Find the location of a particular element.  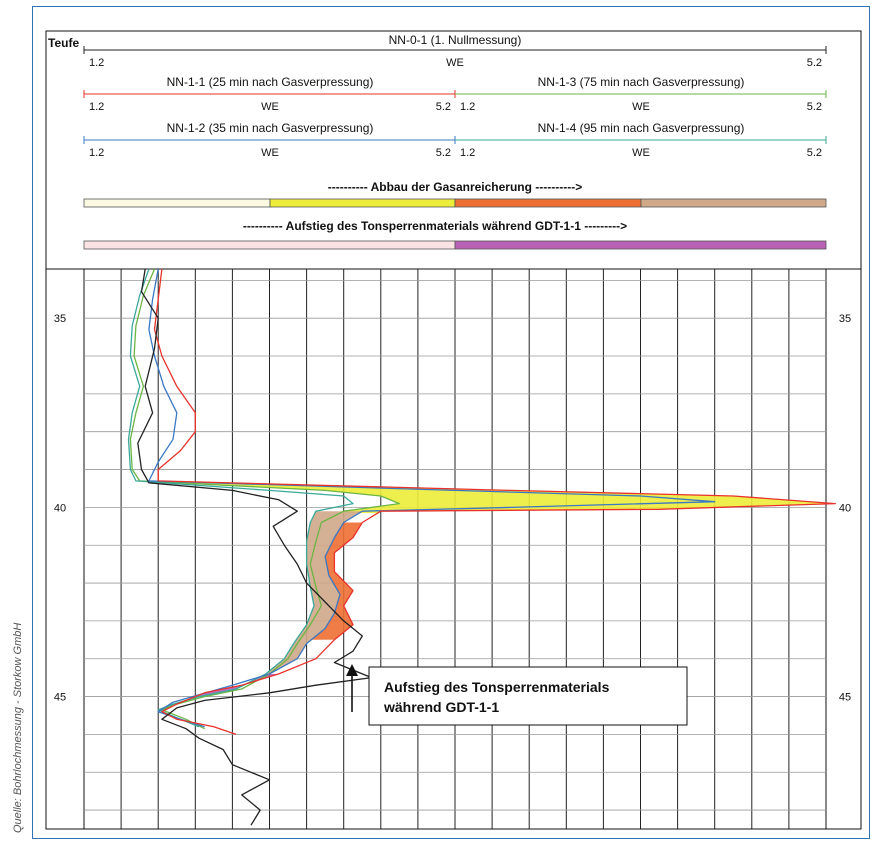

track-3-title: NN-1-2 (35 min nach Gasverpressung) is located at coordinates (270, 128).